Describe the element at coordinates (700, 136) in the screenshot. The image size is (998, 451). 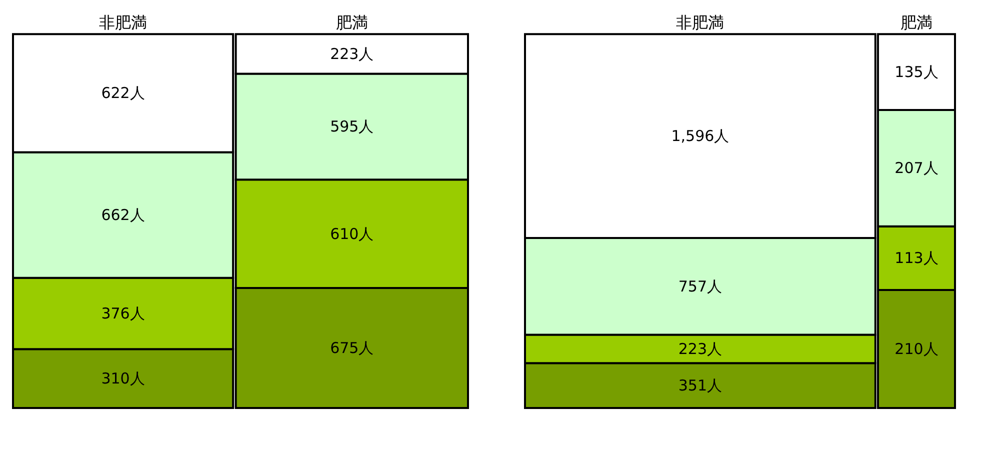
I see `data-label: 1,596人` at that location.